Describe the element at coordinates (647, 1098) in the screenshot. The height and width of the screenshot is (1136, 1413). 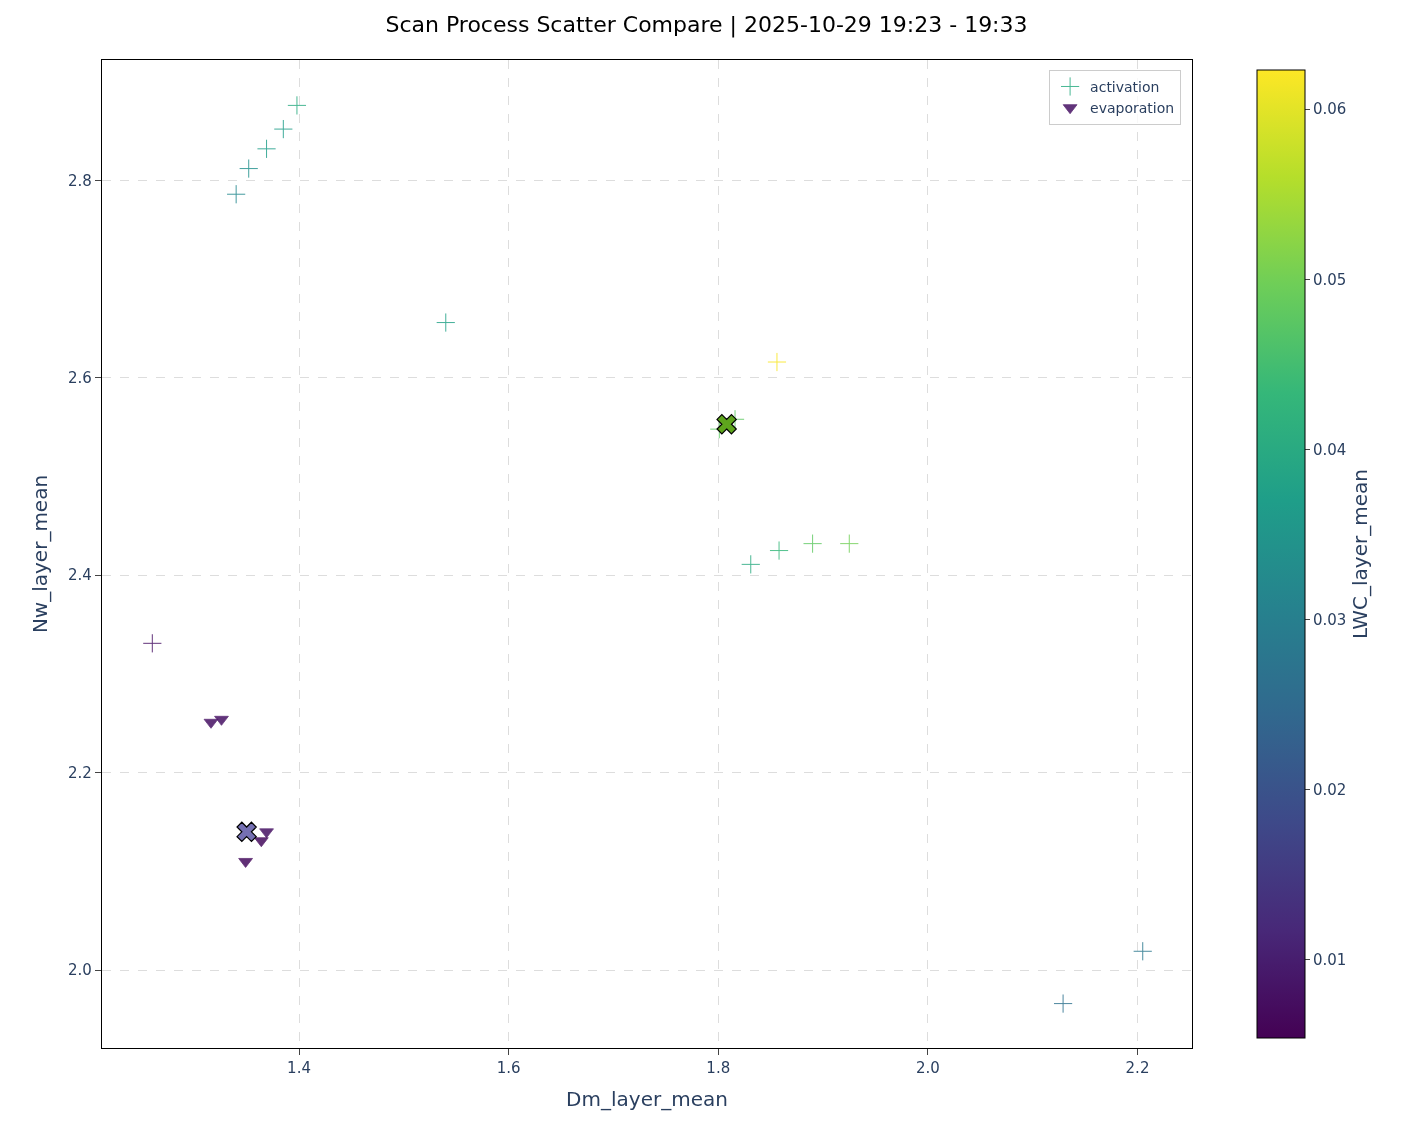
I see `x-axis-title: Dm_layer_mean` at that location.